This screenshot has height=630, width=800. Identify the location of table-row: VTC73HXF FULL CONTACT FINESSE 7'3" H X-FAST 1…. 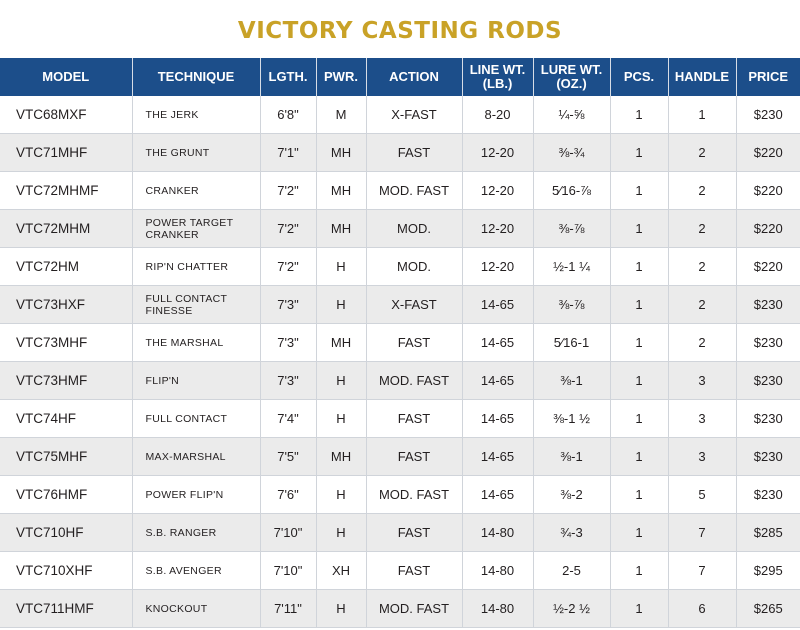
(400, 304).